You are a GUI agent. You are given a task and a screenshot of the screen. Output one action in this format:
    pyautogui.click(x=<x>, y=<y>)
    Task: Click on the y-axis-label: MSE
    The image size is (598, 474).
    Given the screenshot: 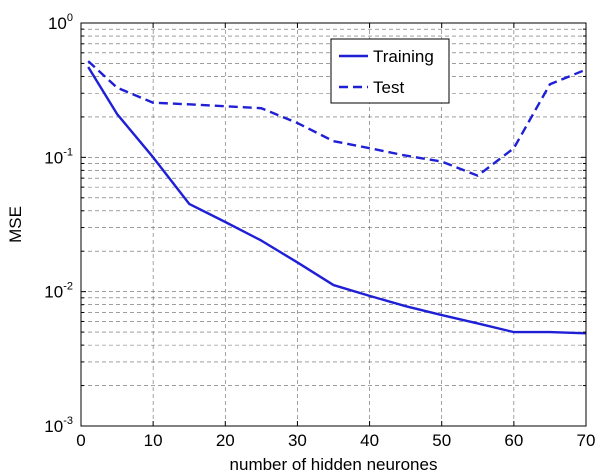 What is the action you would take?
    pyautogui.click(x=15, y=224)
    